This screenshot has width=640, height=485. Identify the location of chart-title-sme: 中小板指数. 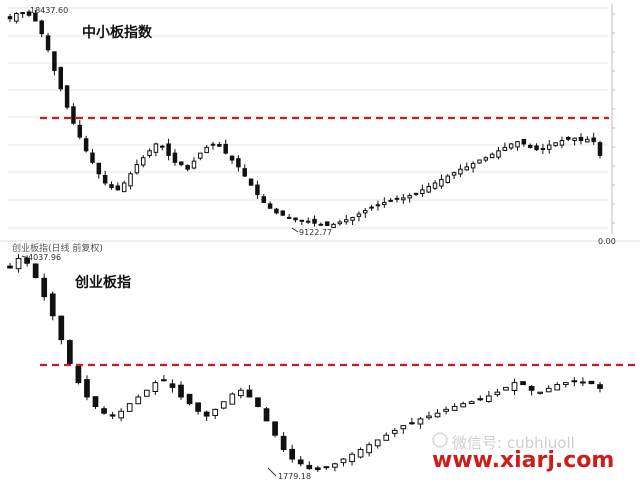
(117, 33).